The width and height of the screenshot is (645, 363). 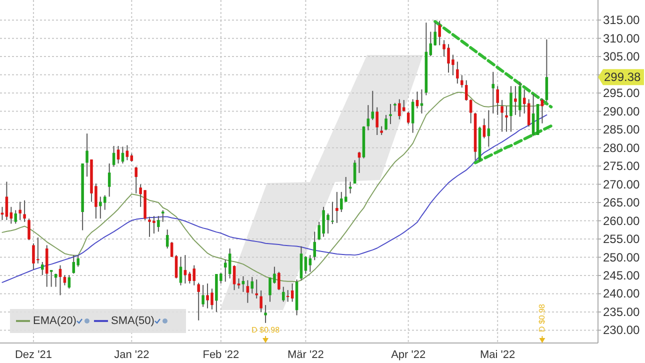 I want to click on x-tick-label: Jan '22, so click(x=132, y=355).